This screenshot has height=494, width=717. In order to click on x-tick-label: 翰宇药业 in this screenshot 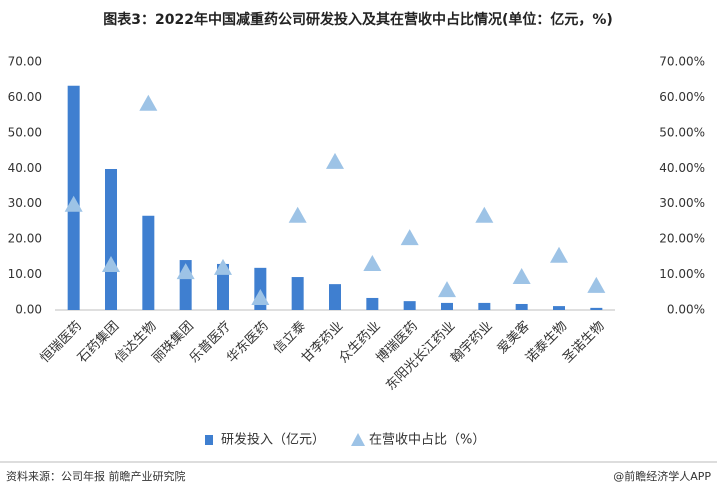, I will do `click(471, 342)`.